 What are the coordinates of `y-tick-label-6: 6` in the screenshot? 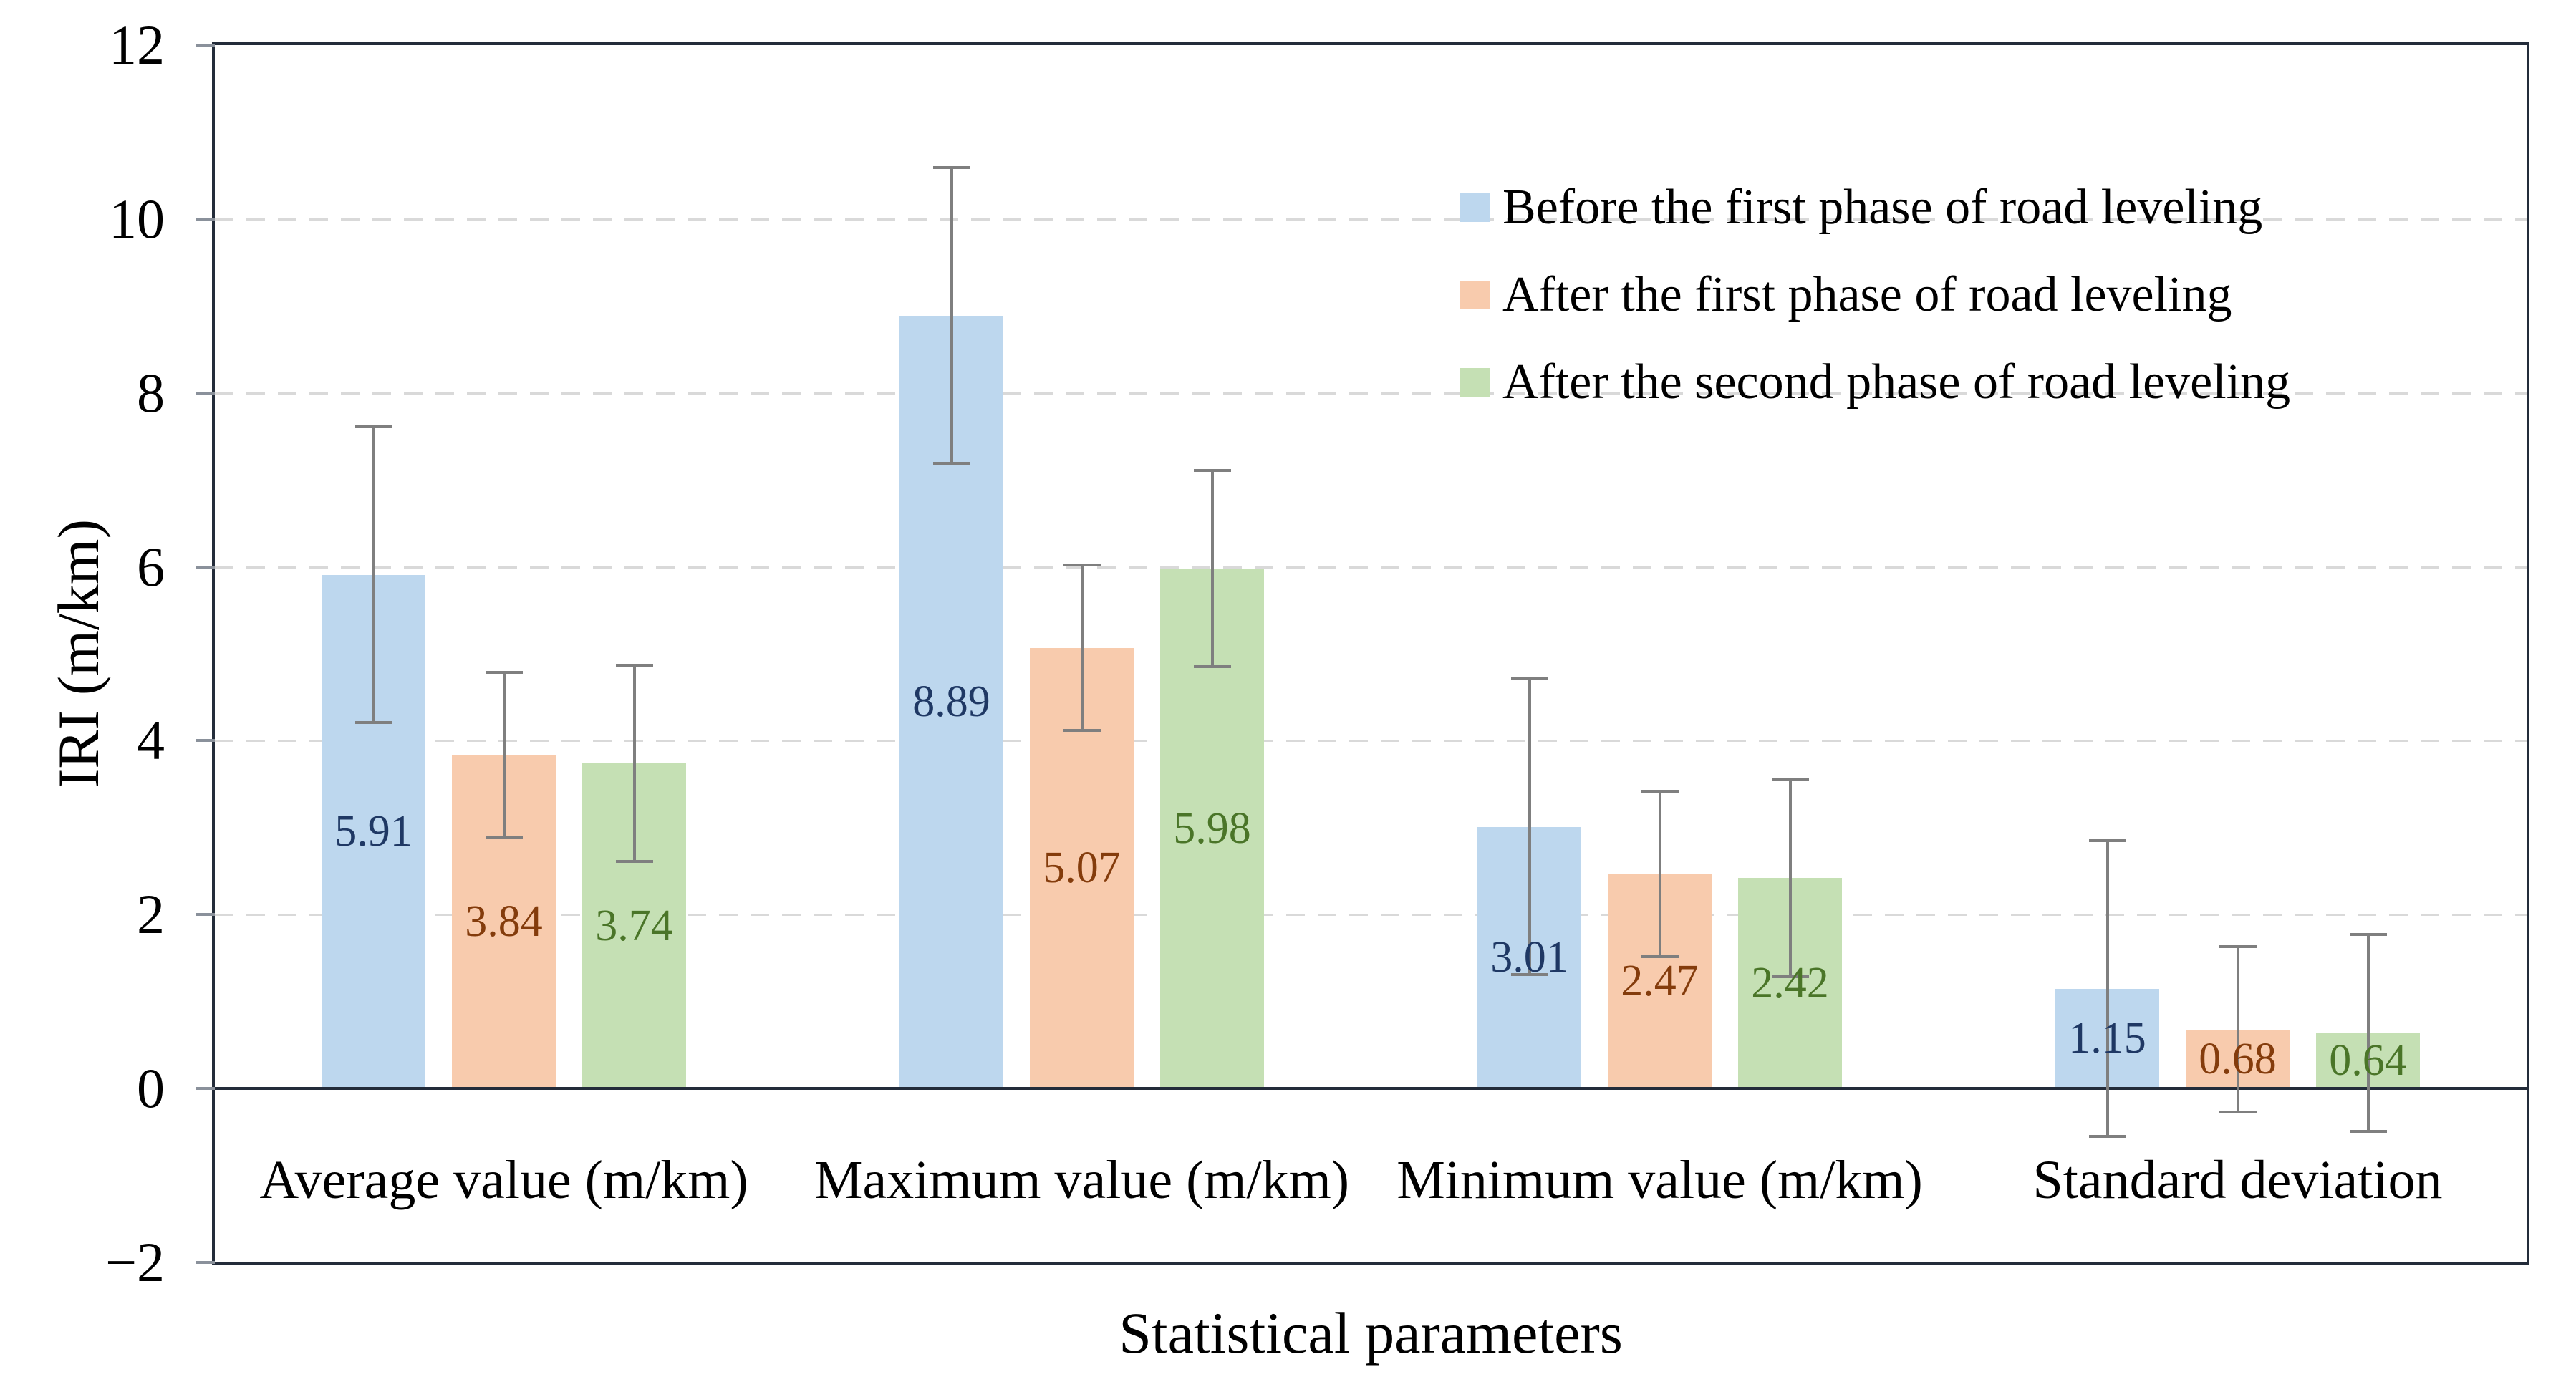 It's located at (151, 566).